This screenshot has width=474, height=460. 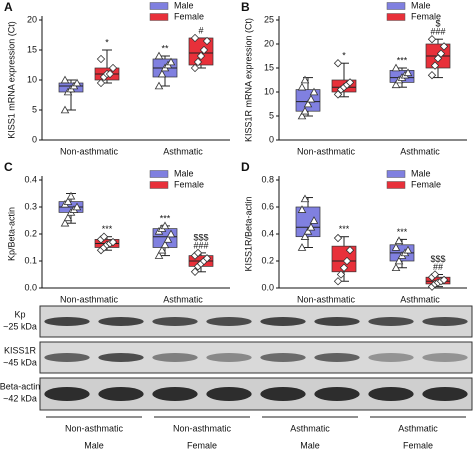 What do you see at coordinates (420, 151) in the screenshot?
I see `x-tick-label: Asthmatic` at bounding box center [420, 151].